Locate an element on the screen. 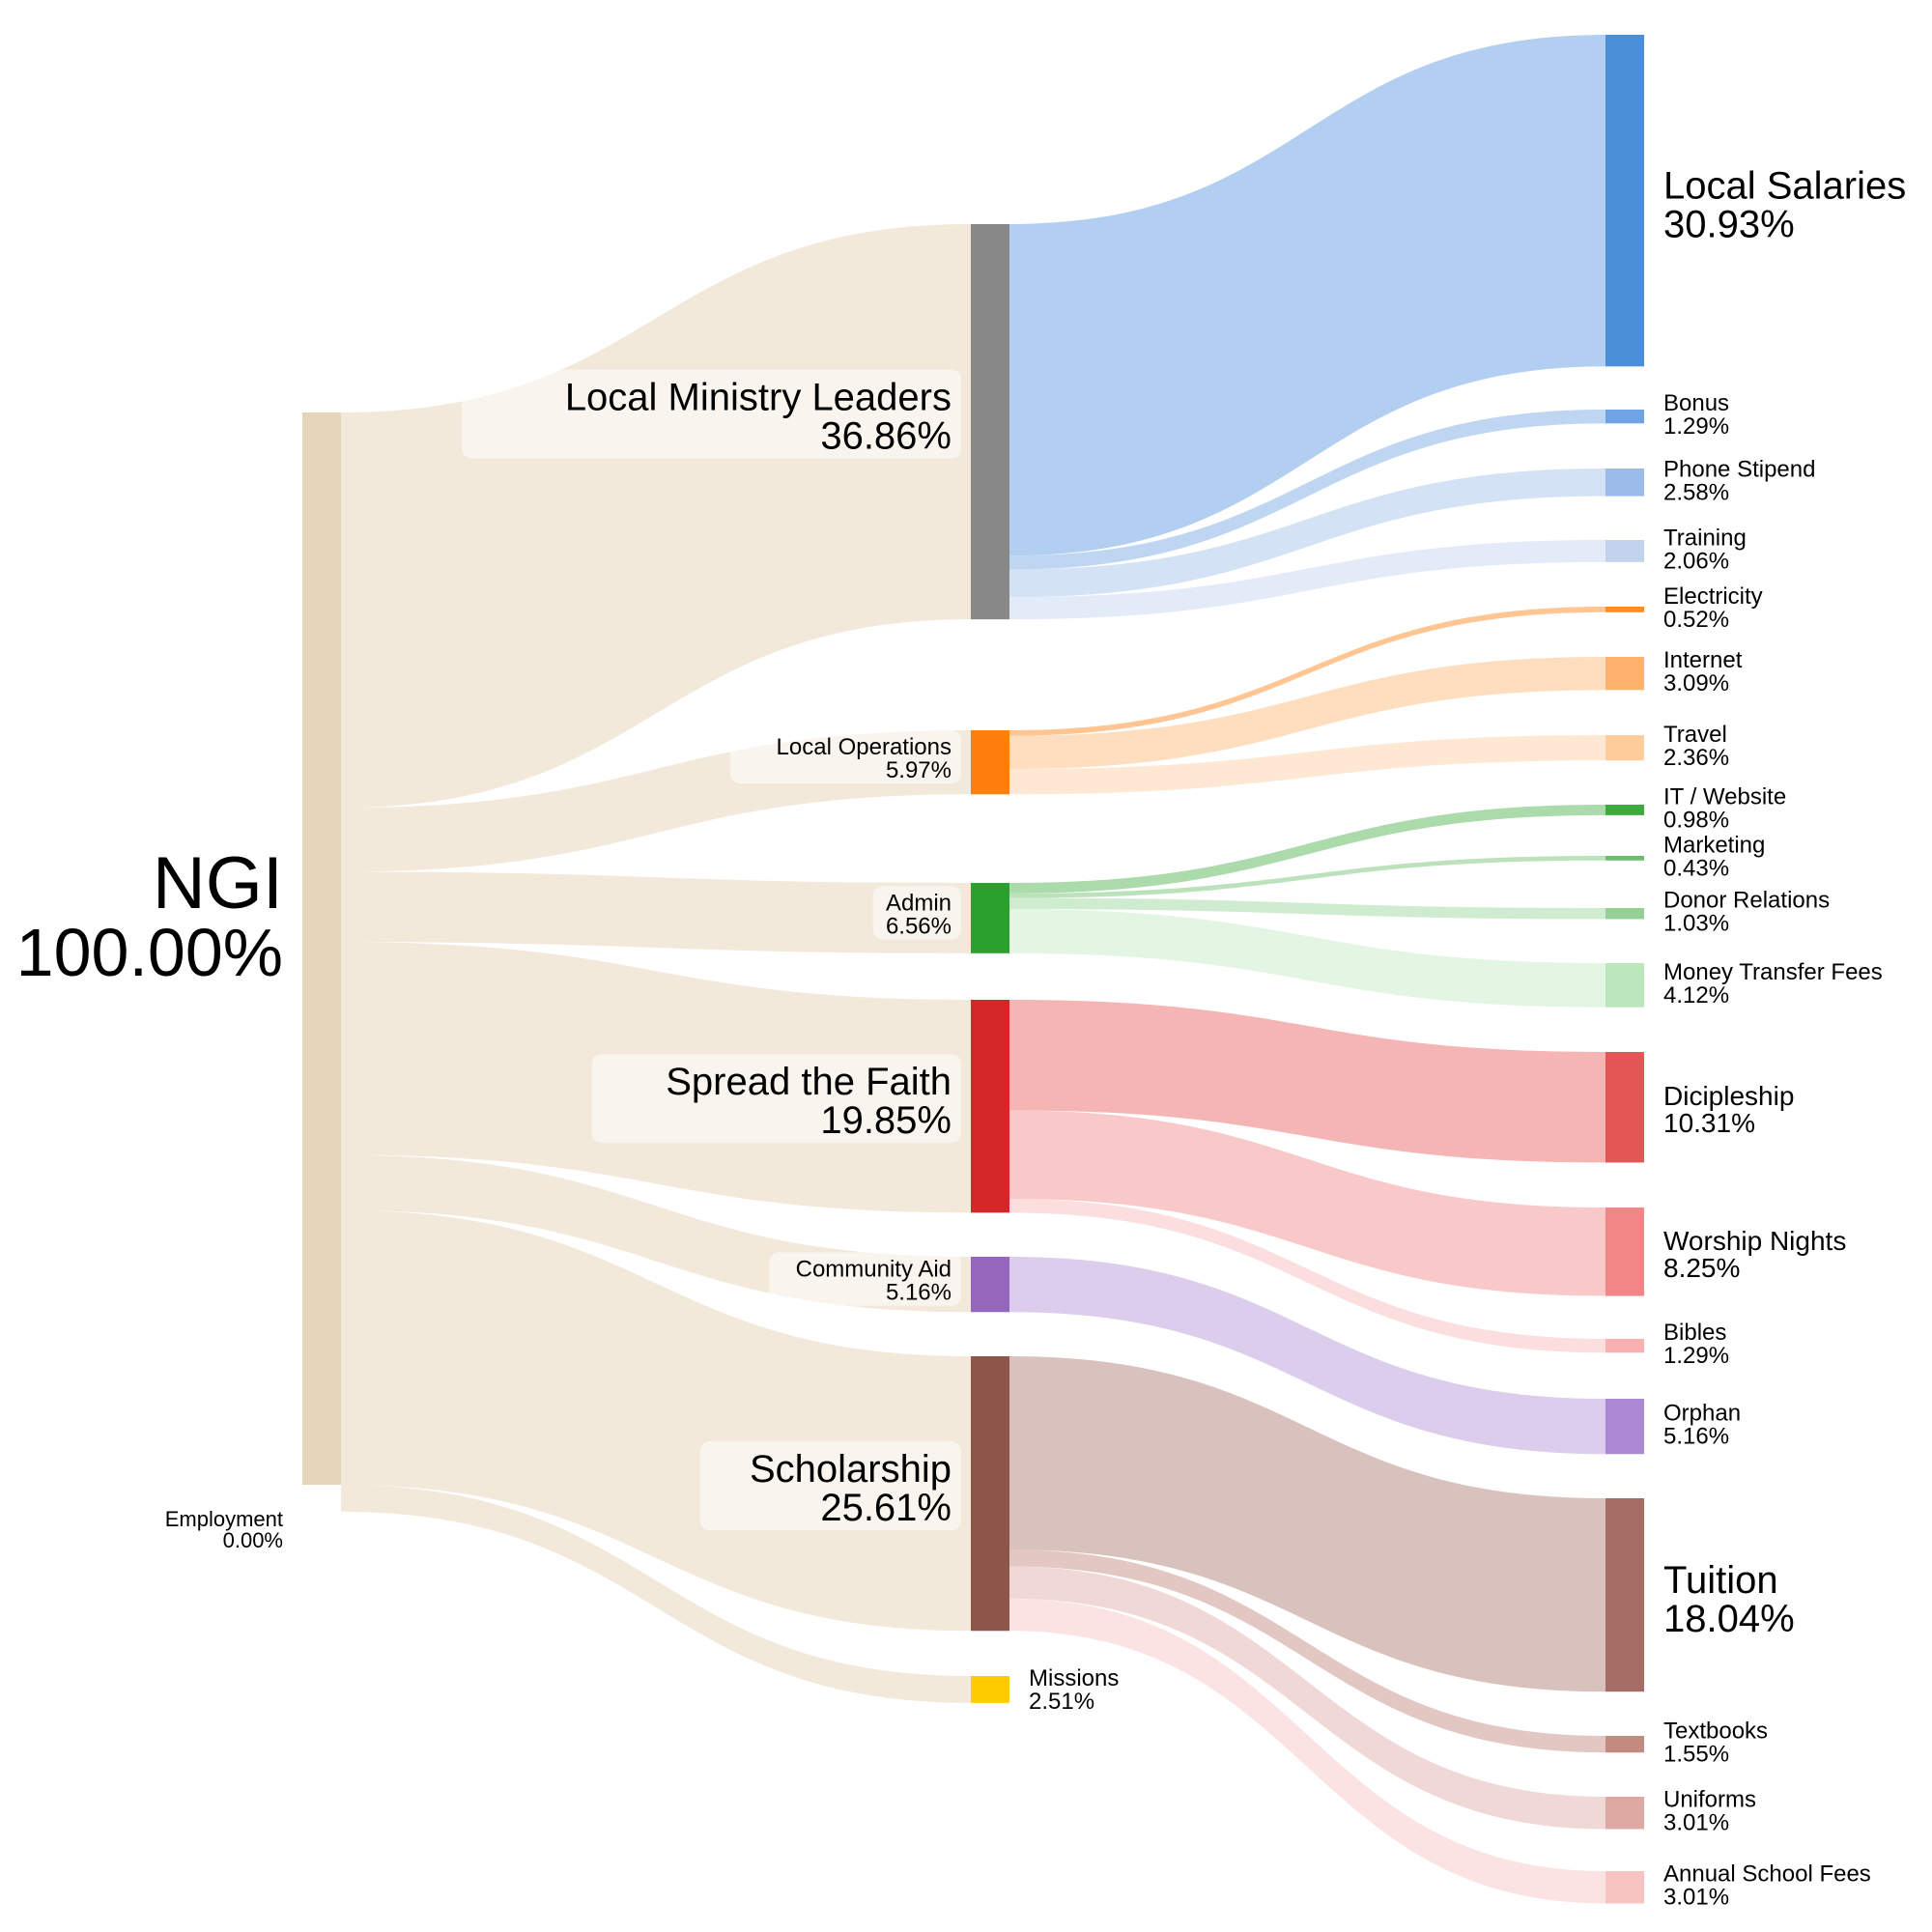 The image size is (1932, 1932). node-money-transfer-fees is located at coordinates (1624, 985).